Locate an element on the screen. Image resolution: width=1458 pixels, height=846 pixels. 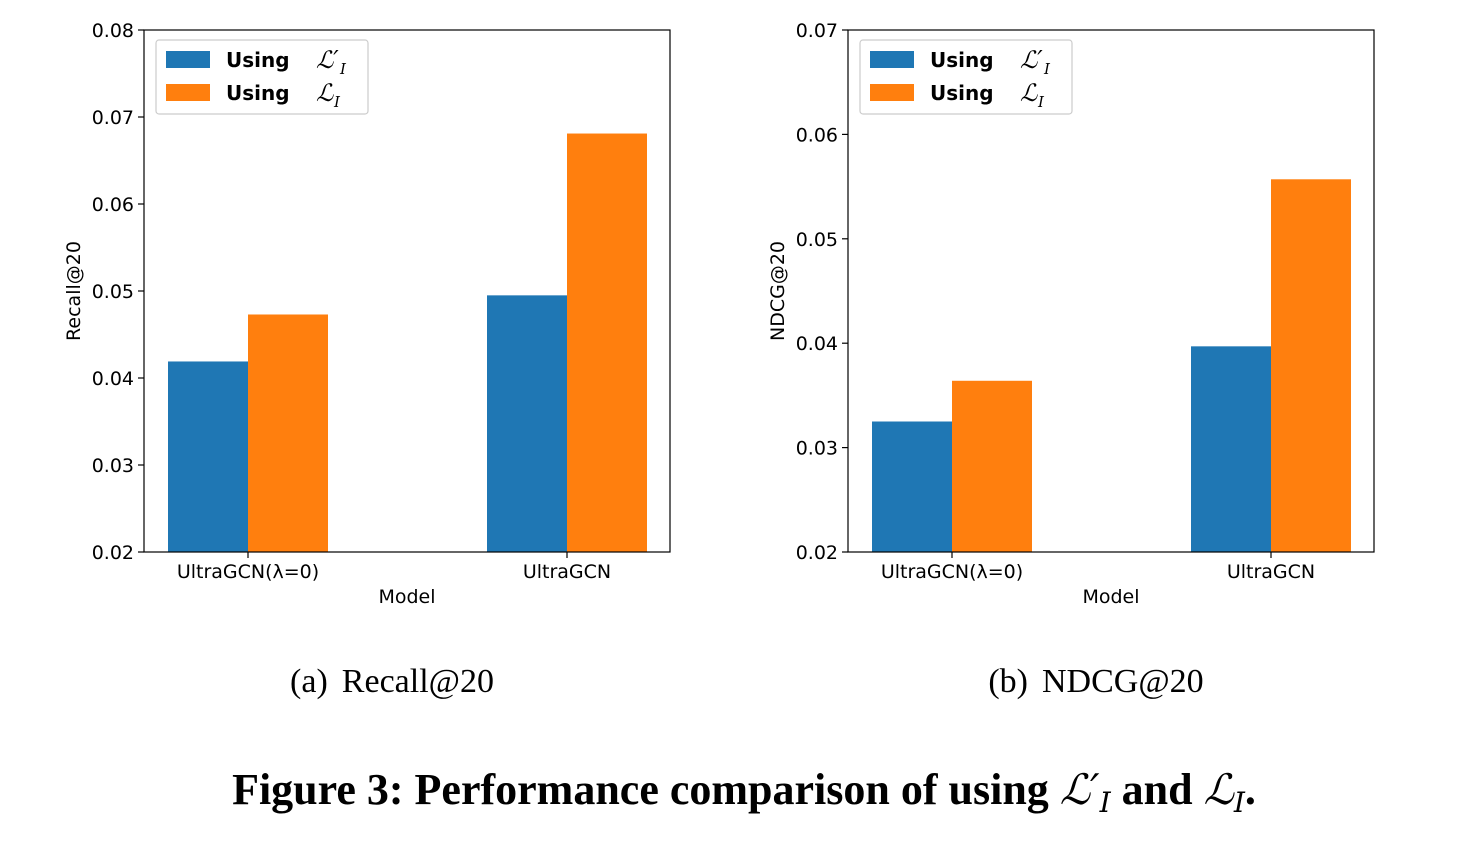
subcaption-b: (b) NDCG@20 is located at coordinates (1095, 681).